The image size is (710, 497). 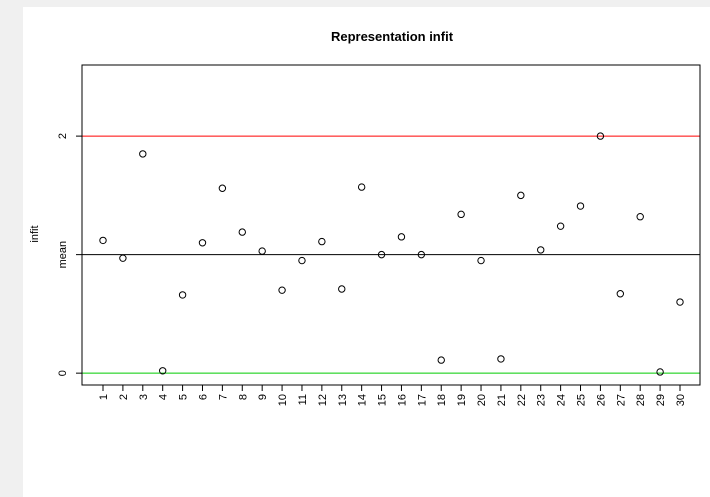 I want to click on y-tick-label-mean: mean, so click(x=63, y=255).